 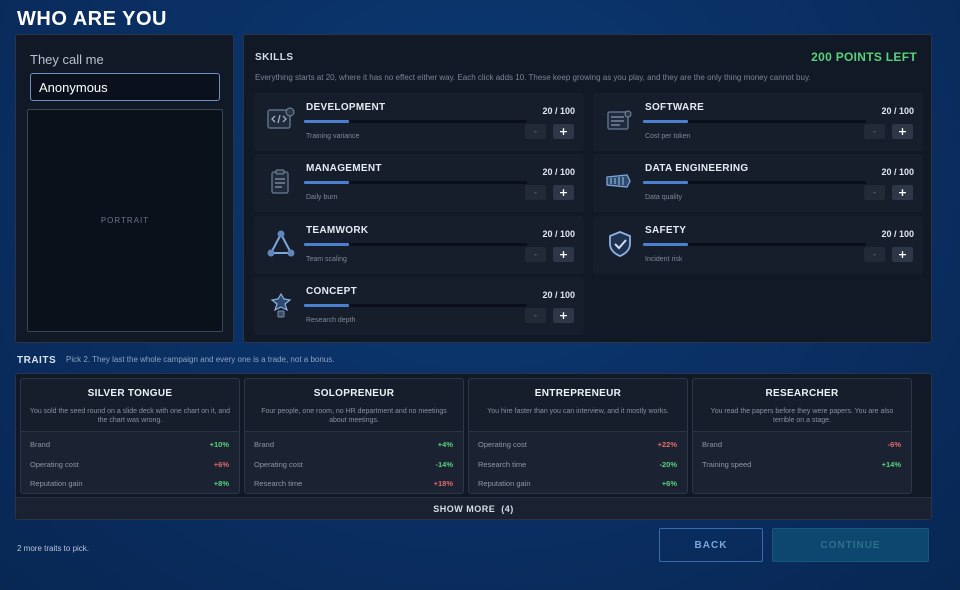 I want to click on trait-modifier: Brand +10%, so click(x=129, y=446).